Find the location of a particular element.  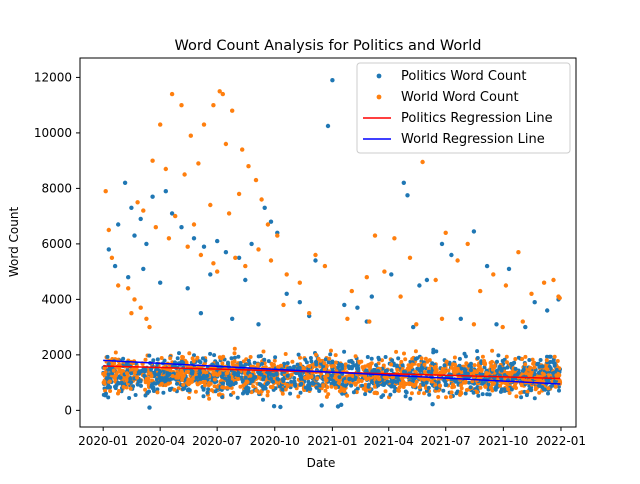

x-tick-label: 2021-07 is located at coordinates (446, 441).